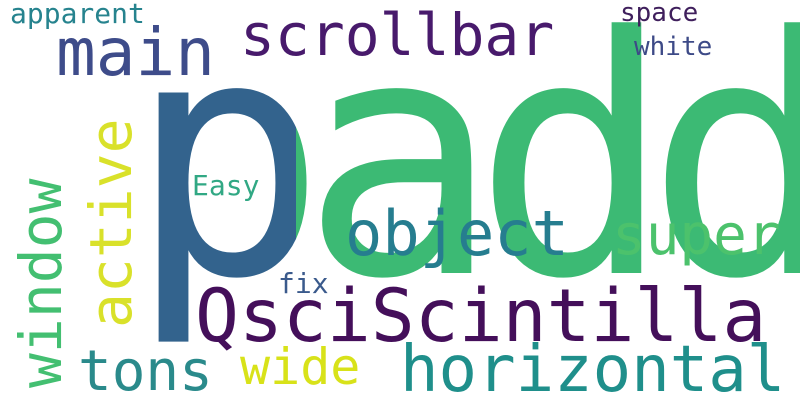  I want to click on word-apparent: apparent, so click(77, 15).